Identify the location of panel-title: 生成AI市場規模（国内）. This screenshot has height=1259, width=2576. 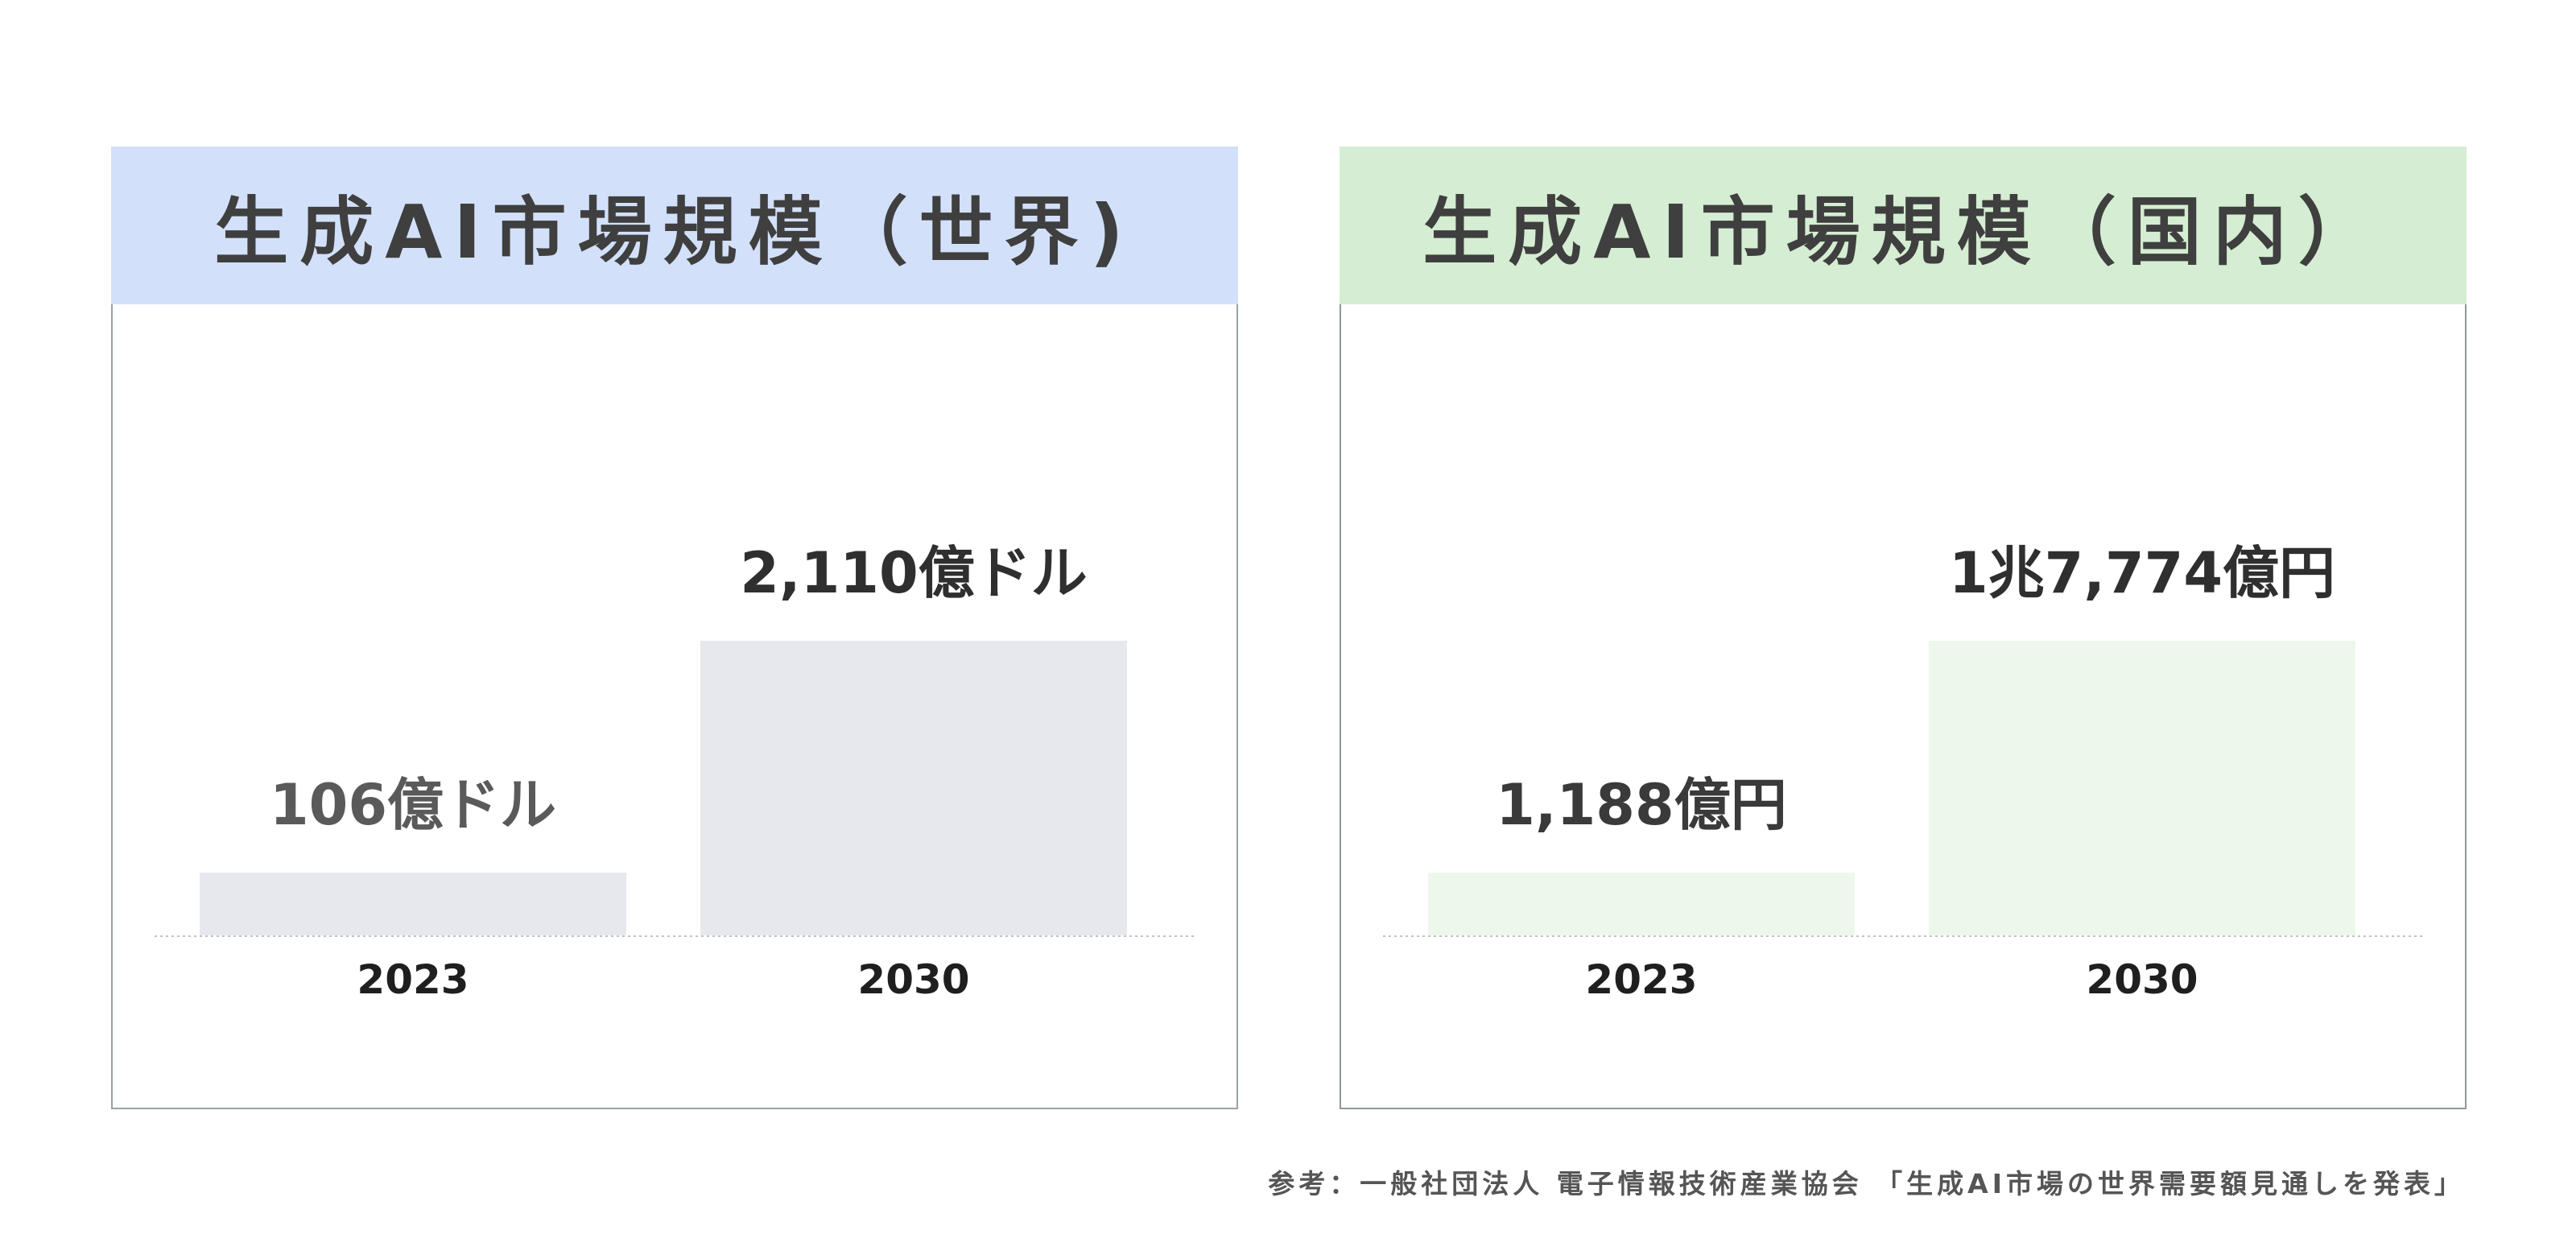
(1903, 225).